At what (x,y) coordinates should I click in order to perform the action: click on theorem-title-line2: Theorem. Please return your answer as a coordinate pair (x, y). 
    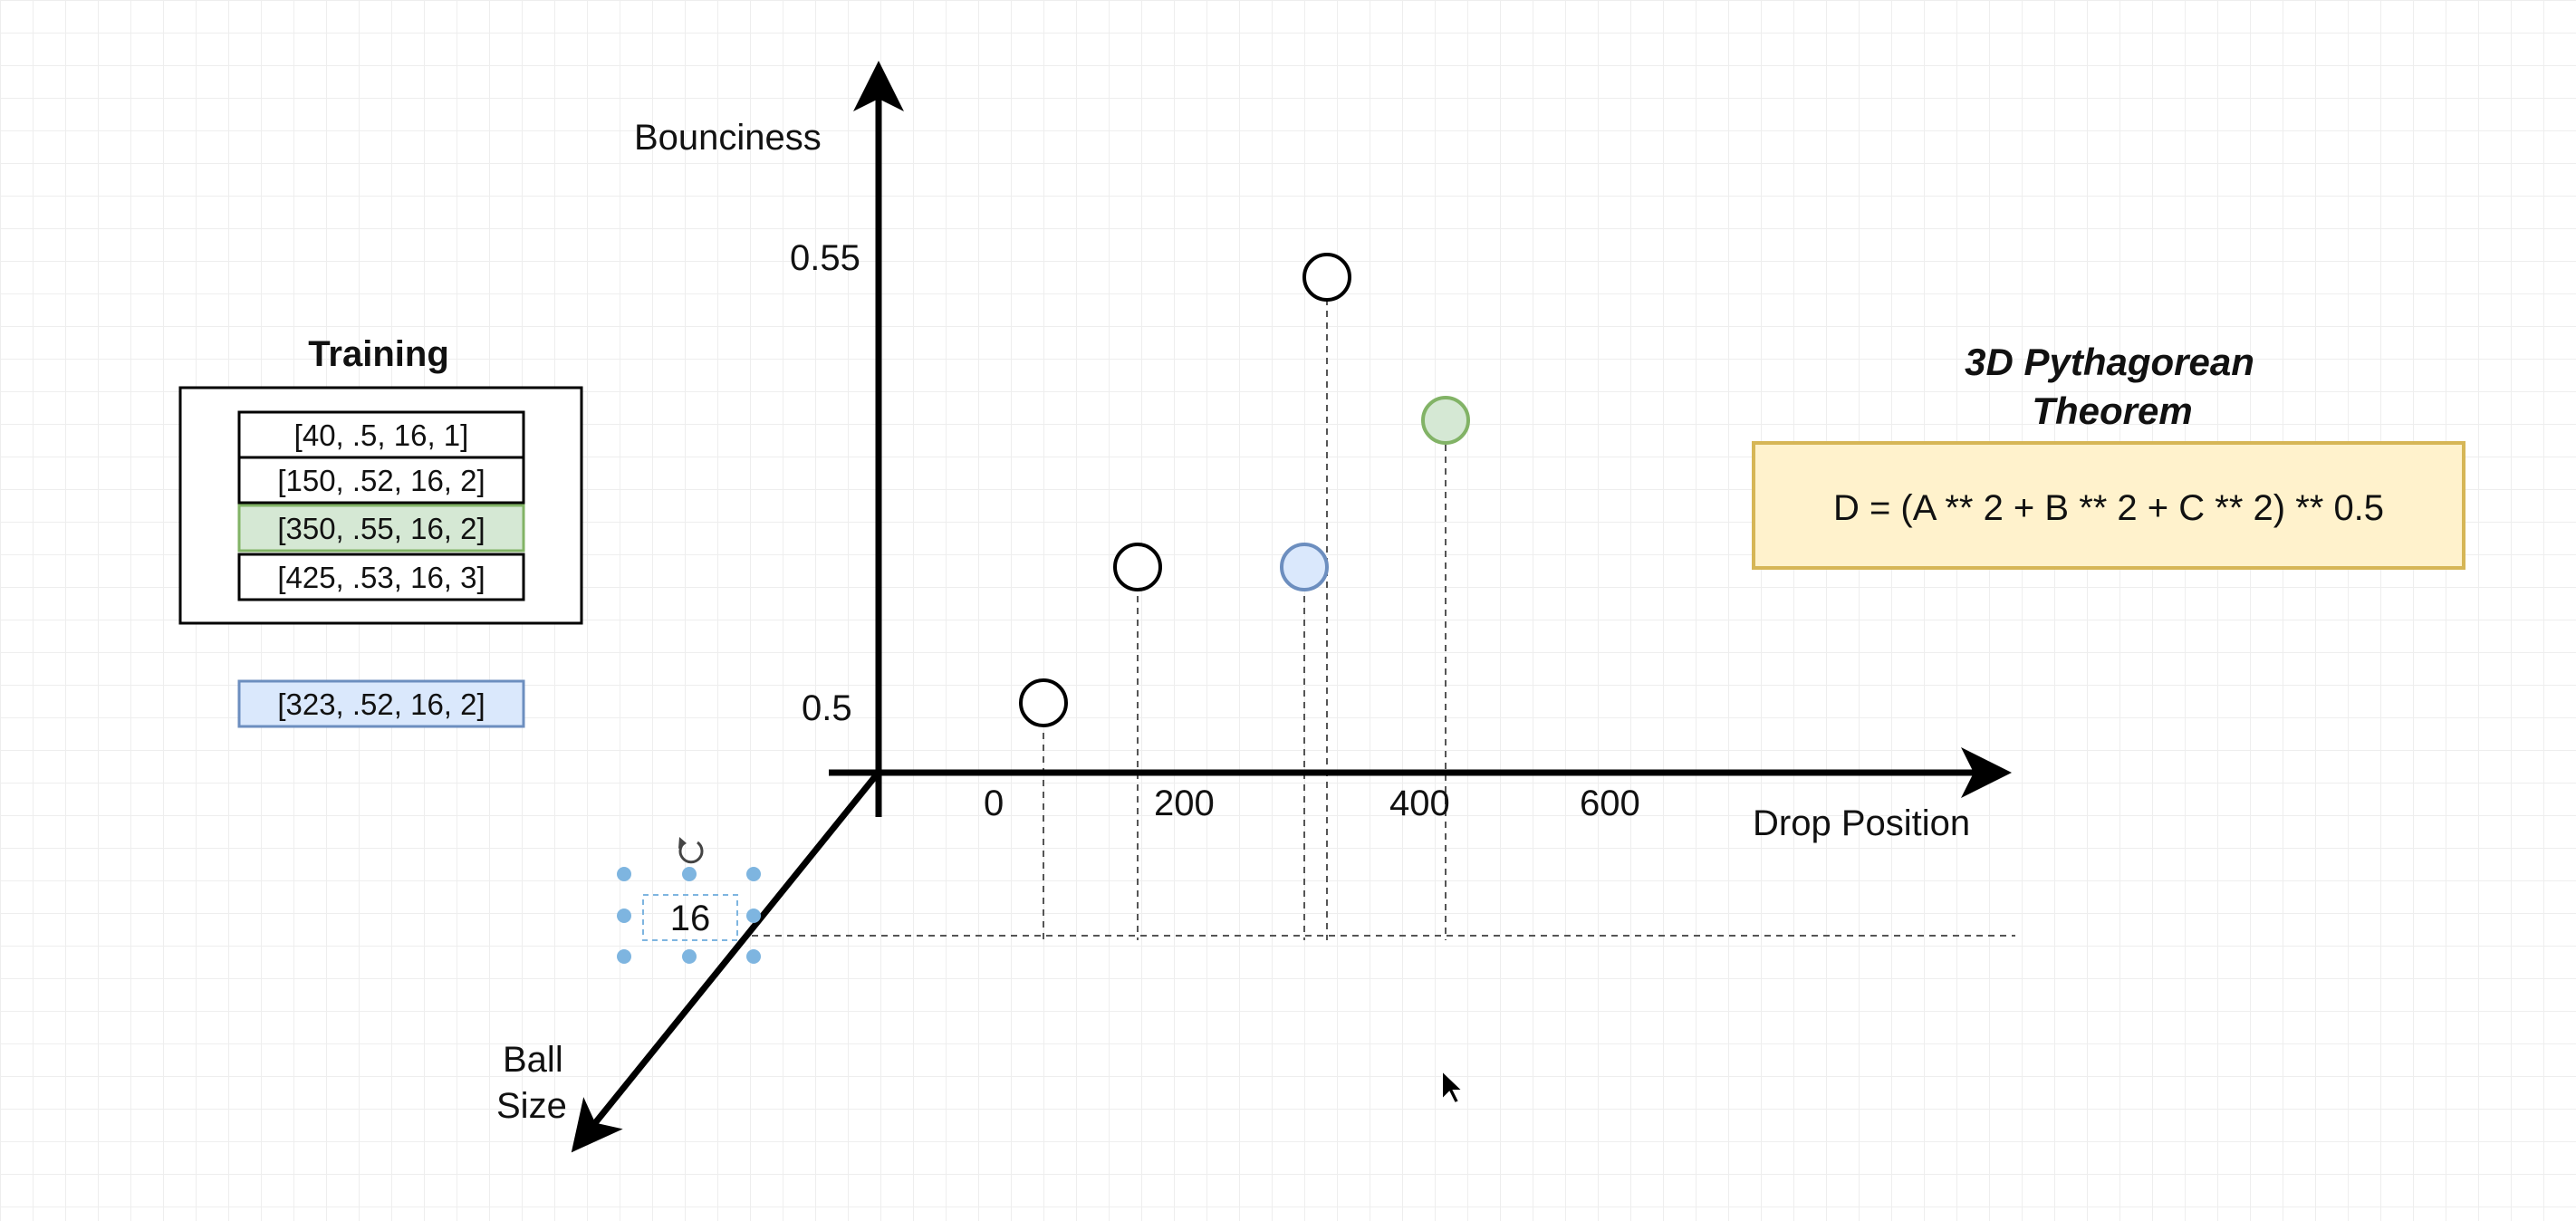
    Looking at the image, I should click on (2112, 411).